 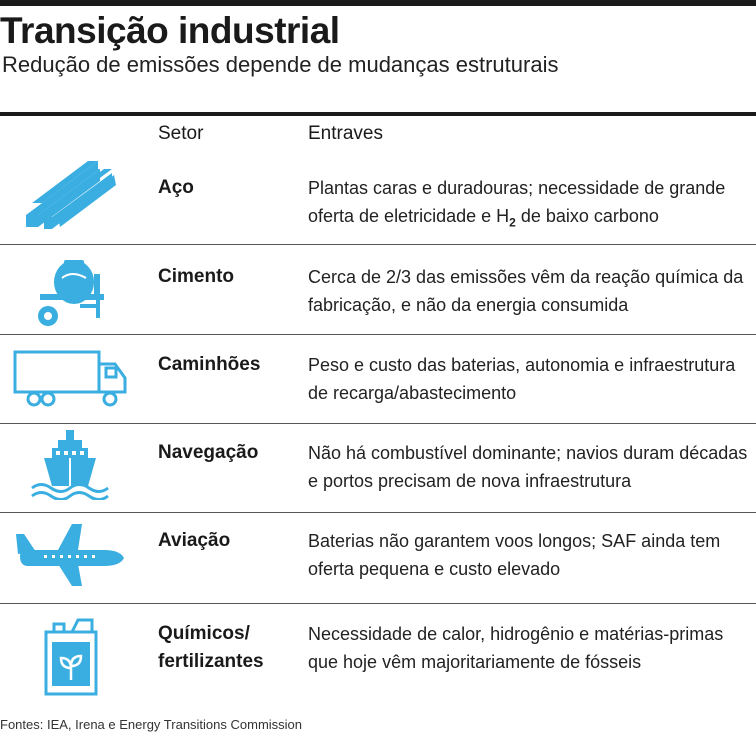 I want to click on sector-label: Navegação, so click(x=208, y=452).